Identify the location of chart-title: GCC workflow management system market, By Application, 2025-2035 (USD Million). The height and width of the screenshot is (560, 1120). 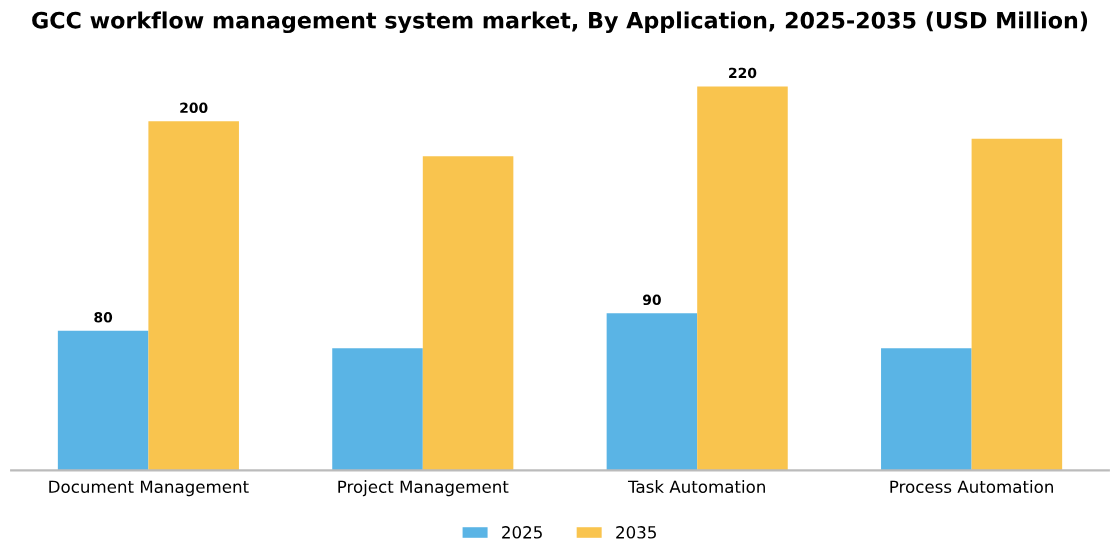
(560, 22).